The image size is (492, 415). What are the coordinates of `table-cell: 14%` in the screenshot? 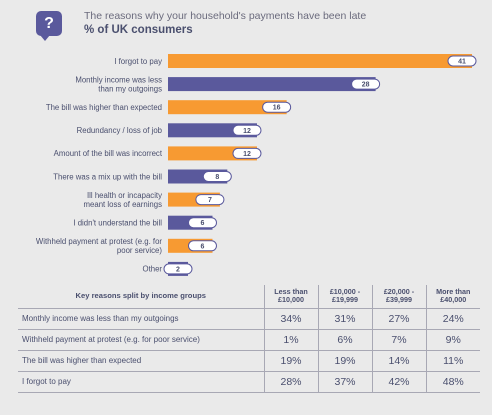 It's located at (398, 361).